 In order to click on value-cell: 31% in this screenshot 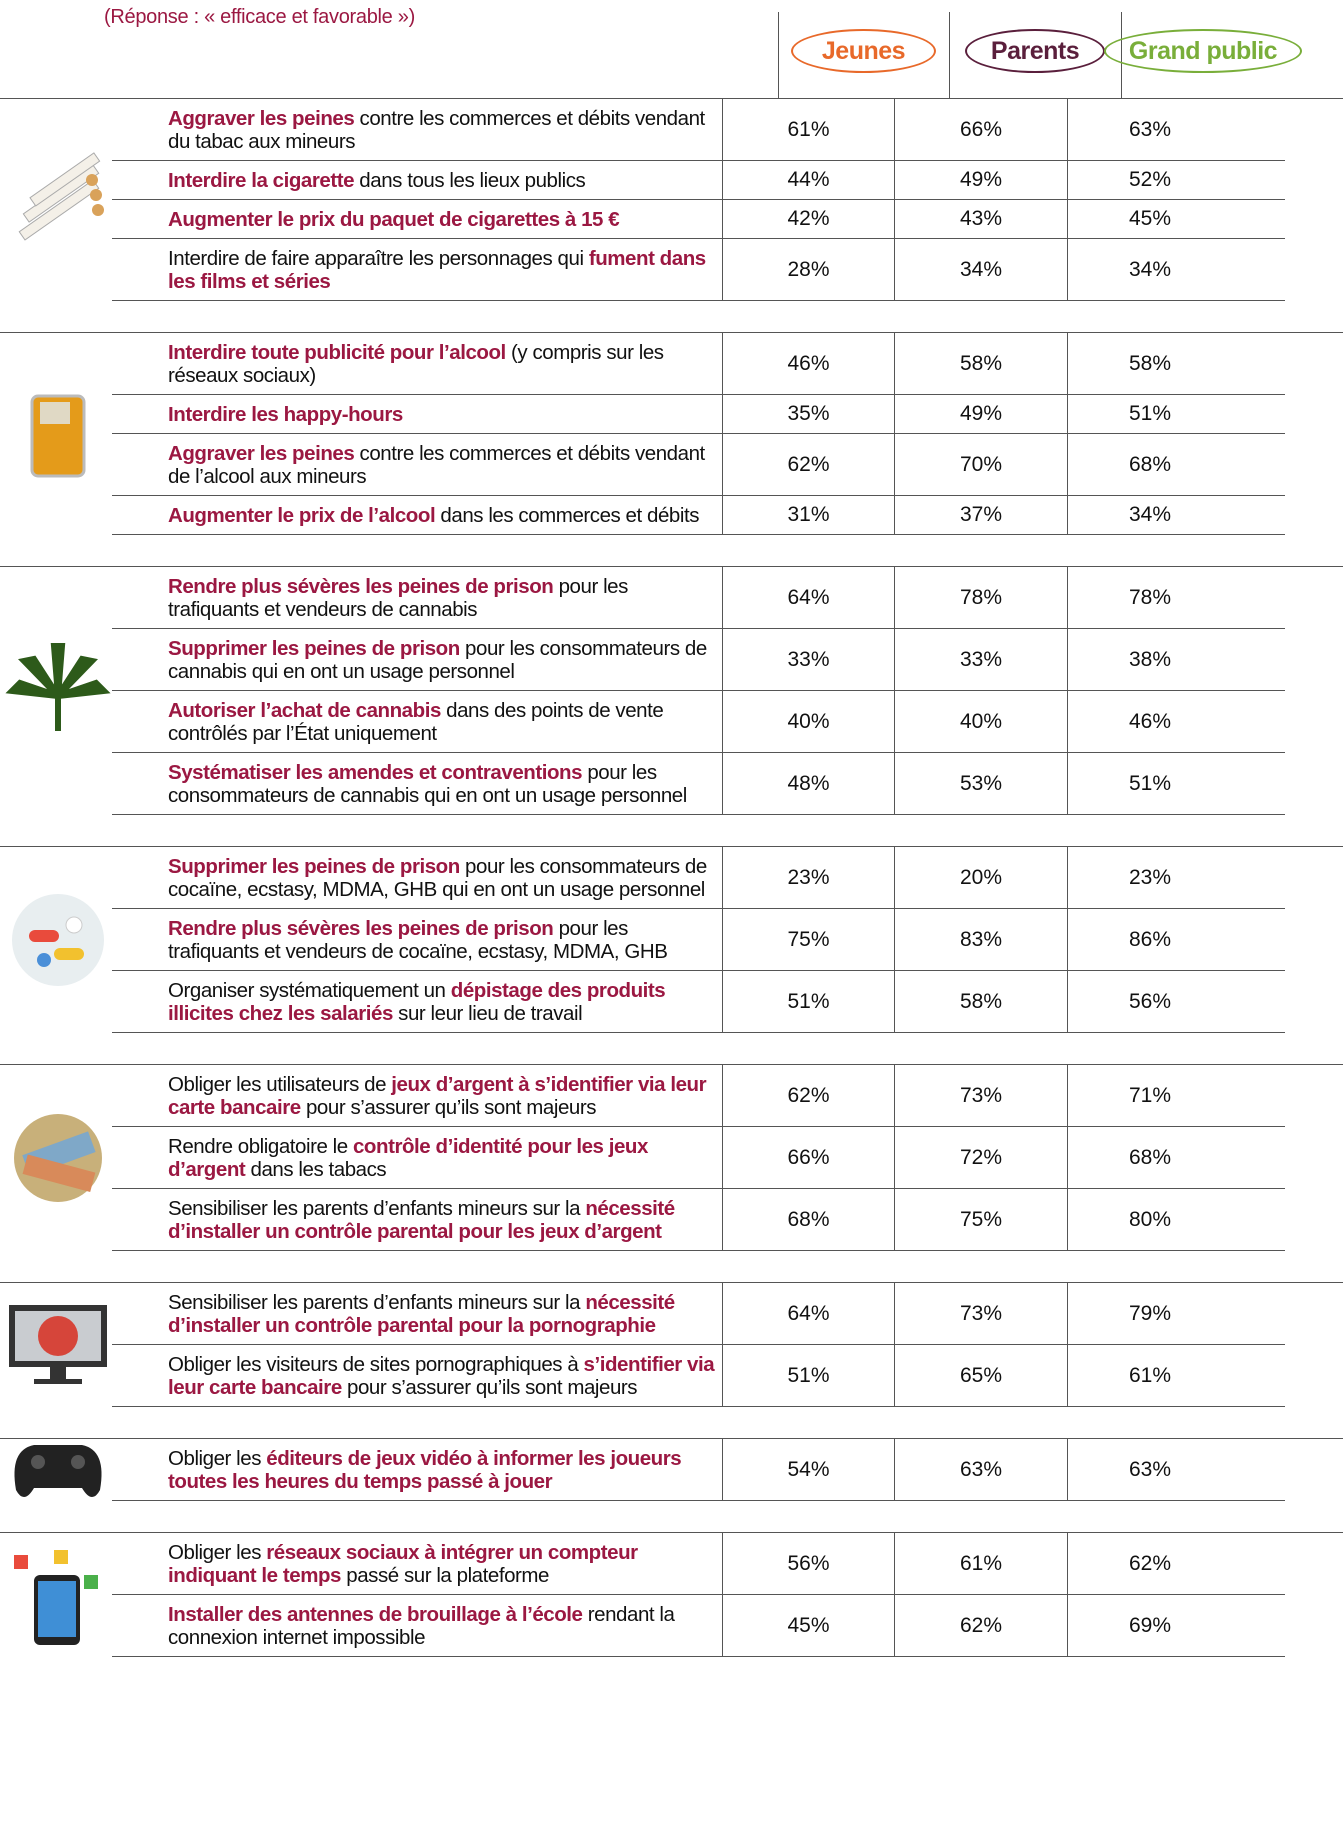, I will do `click(808, 515)`.